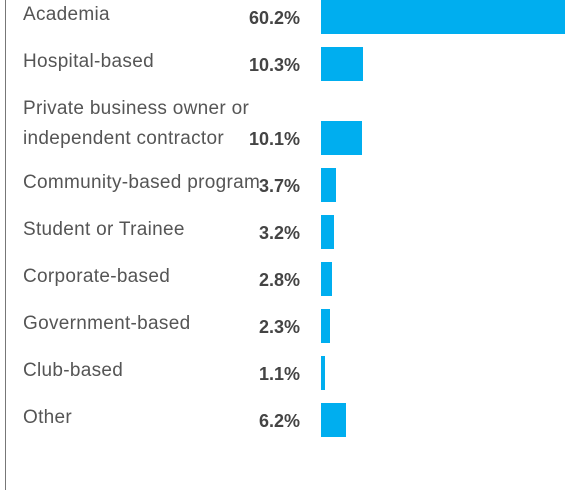  Describe the element at coordinates (274, 139) in the screenshot. I see `value-label: 10.1%` at that location.